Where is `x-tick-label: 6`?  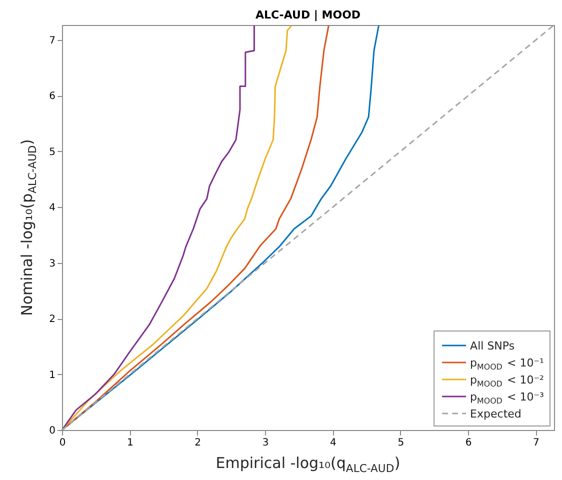 x-tick-label: 6 is located at coordinates (468, 443).